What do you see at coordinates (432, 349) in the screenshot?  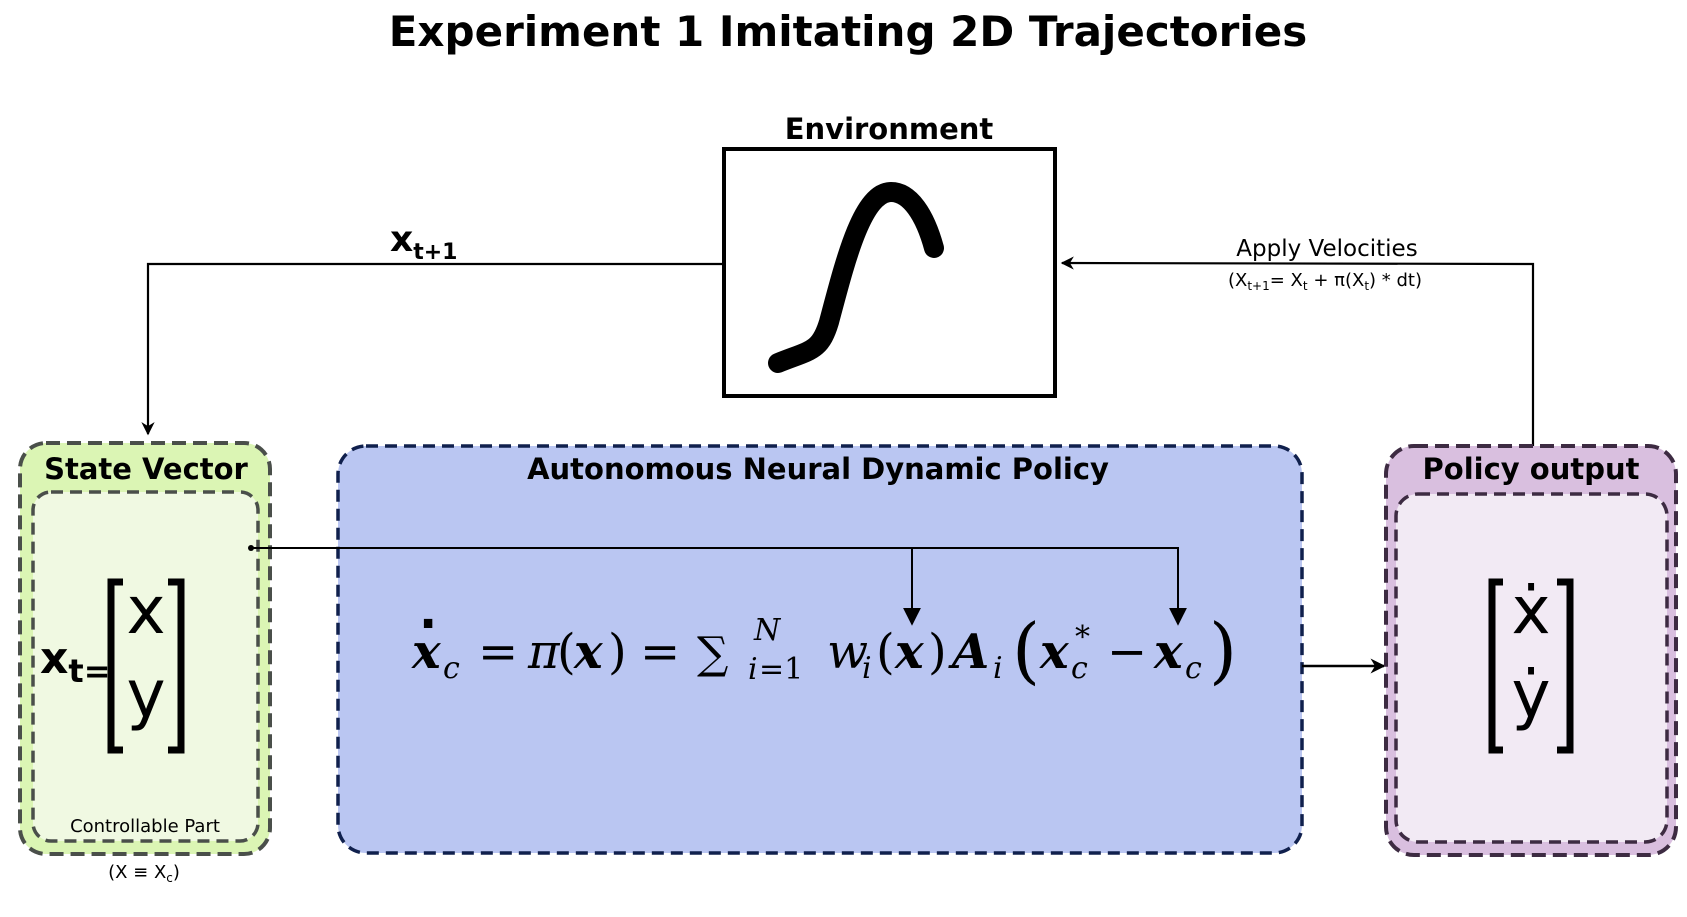 I see `feedback-arrow` at bounding box center [432, 349].